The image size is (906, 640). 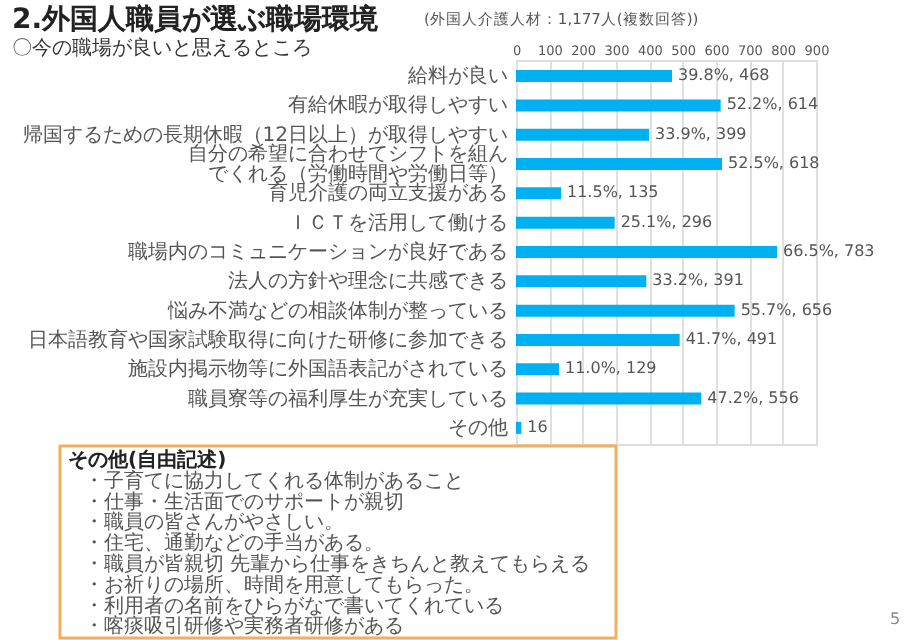 I want to click on data-label: 41.7%, 491, so click(x=731, y=338).